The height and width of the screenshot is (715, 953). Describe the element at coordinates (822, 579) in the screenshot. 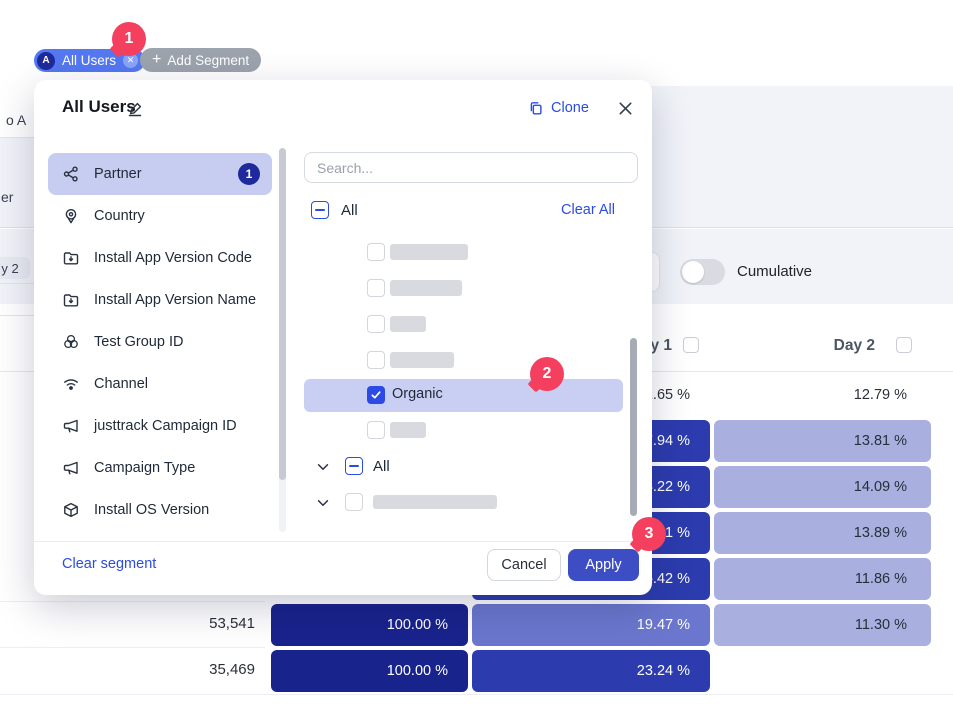

I see `day2-cell: 11.86 %` at that location.